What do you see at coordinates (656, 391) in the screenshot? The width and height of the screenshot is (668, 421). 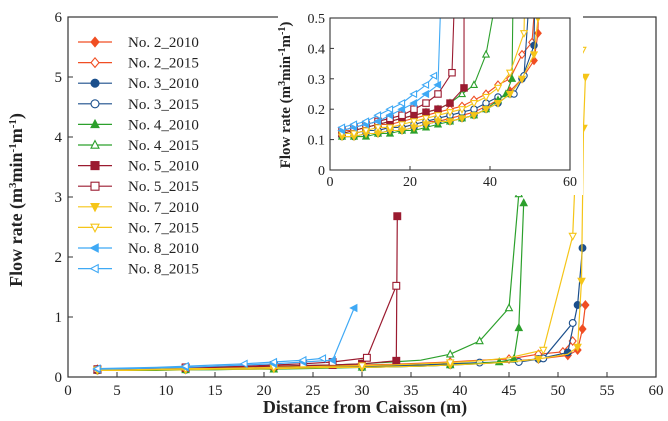 I see `x-tick-label: 60` at bounding box center [656, 391].